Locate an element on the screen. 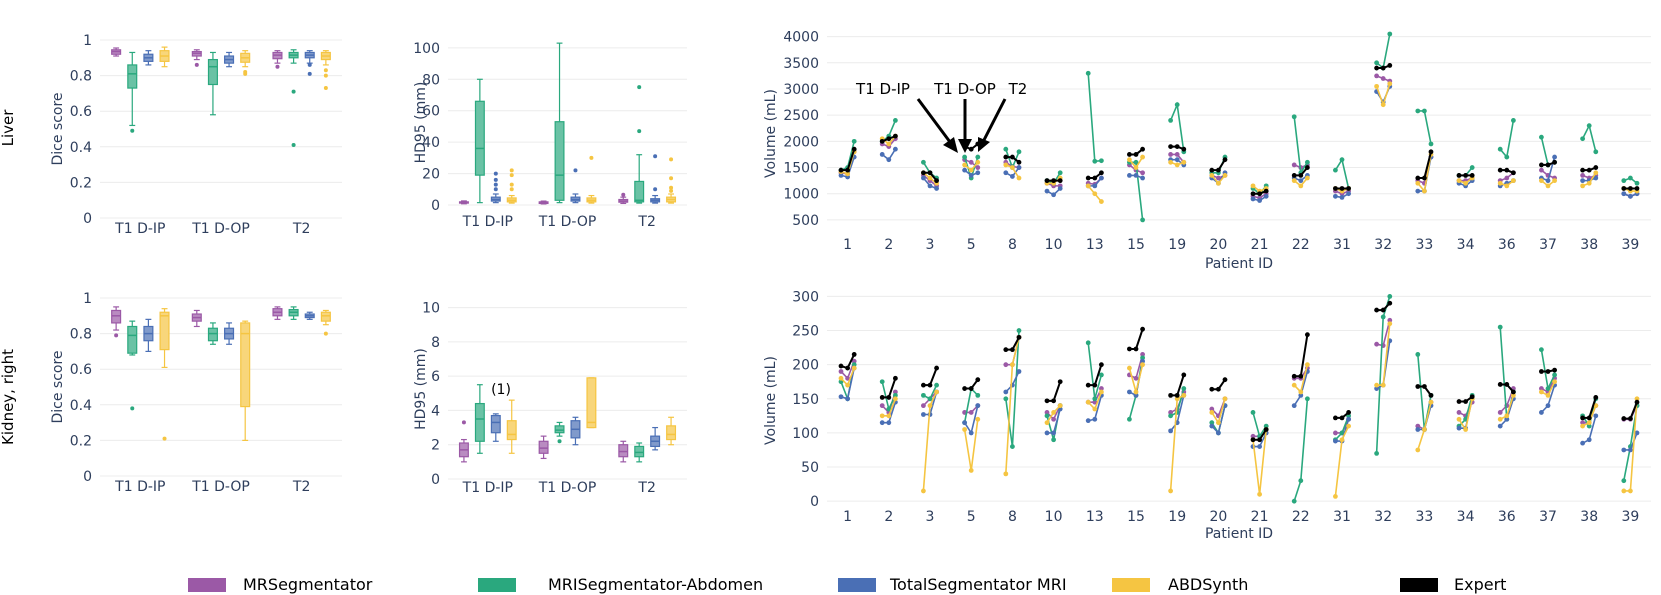  kidney-volume-ytick-label: 300 is located at coordinates (805, 297).